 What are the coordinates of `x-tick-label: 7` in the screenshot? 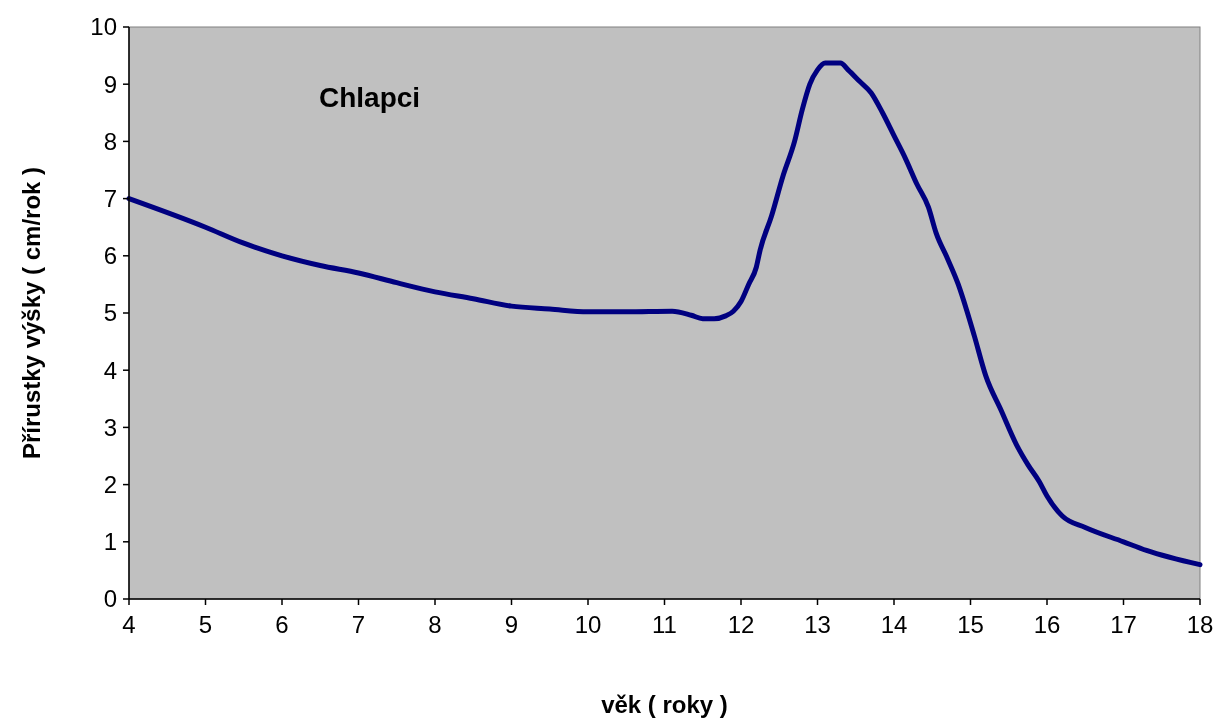 It's located at (358, 624).